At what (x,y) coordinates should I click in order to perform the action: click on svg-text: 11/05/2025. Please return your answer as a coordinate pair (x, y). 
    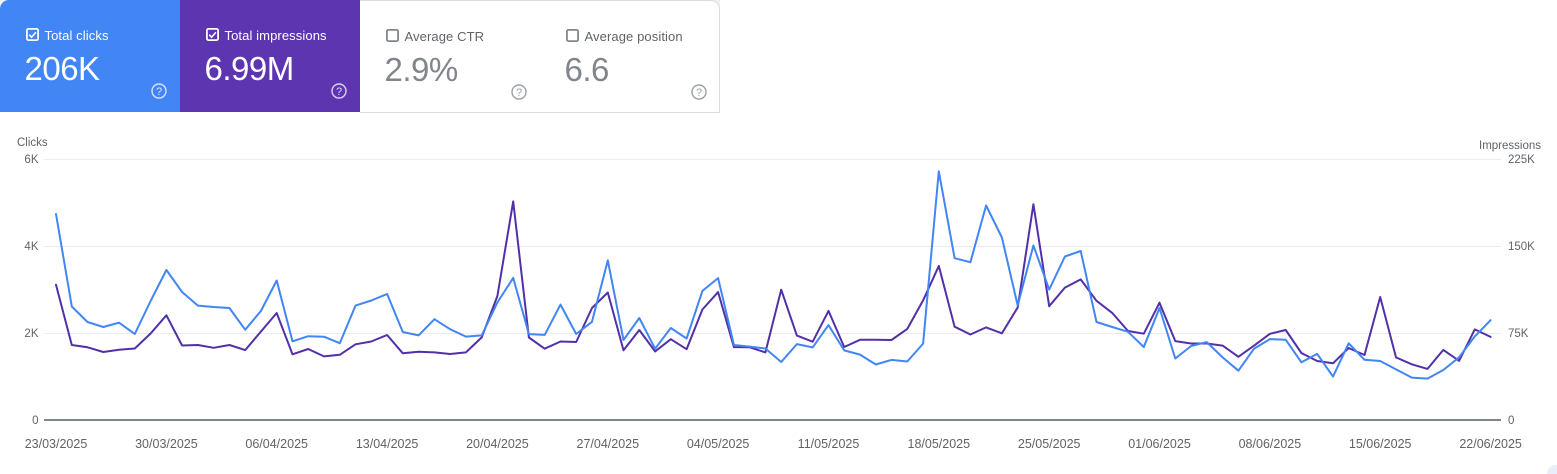
    Looking at the image, I should click on (829, 444).